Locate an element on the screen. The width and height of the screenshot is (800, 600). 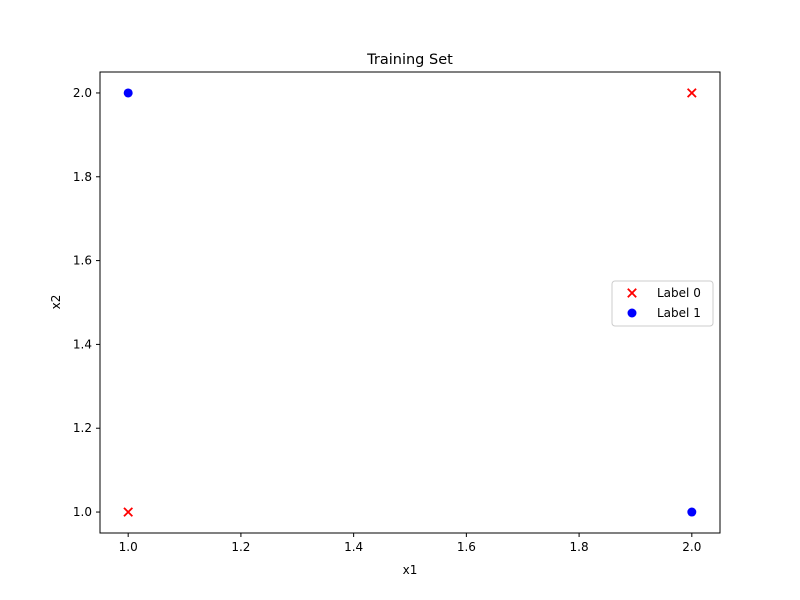
y-tick-label: 2.0 is located at coordinates (82, 93).